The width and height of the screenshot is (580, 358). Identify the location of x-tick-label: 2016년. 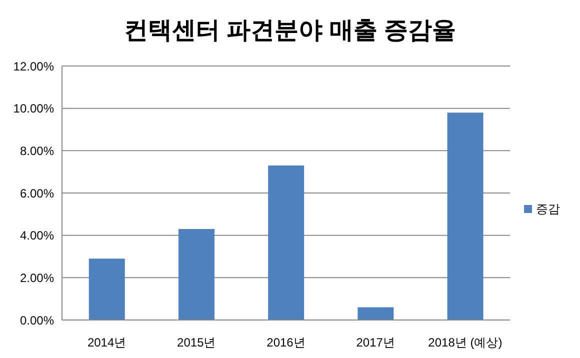
(286, 343).